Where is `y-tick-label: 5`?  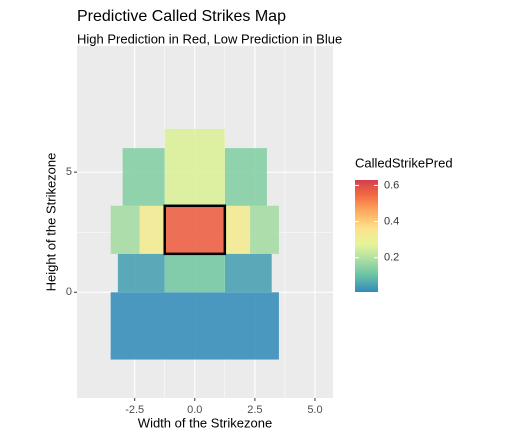 y-tick-label: 5 is located at coordinates (69, 172).